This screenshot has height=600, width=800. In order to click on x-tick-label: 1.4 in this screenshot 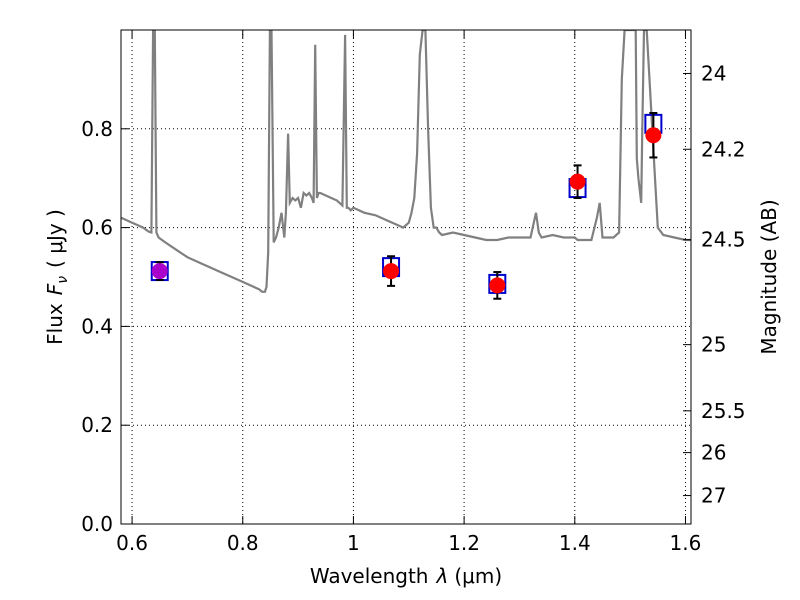, I will do `click(575, 543)`.